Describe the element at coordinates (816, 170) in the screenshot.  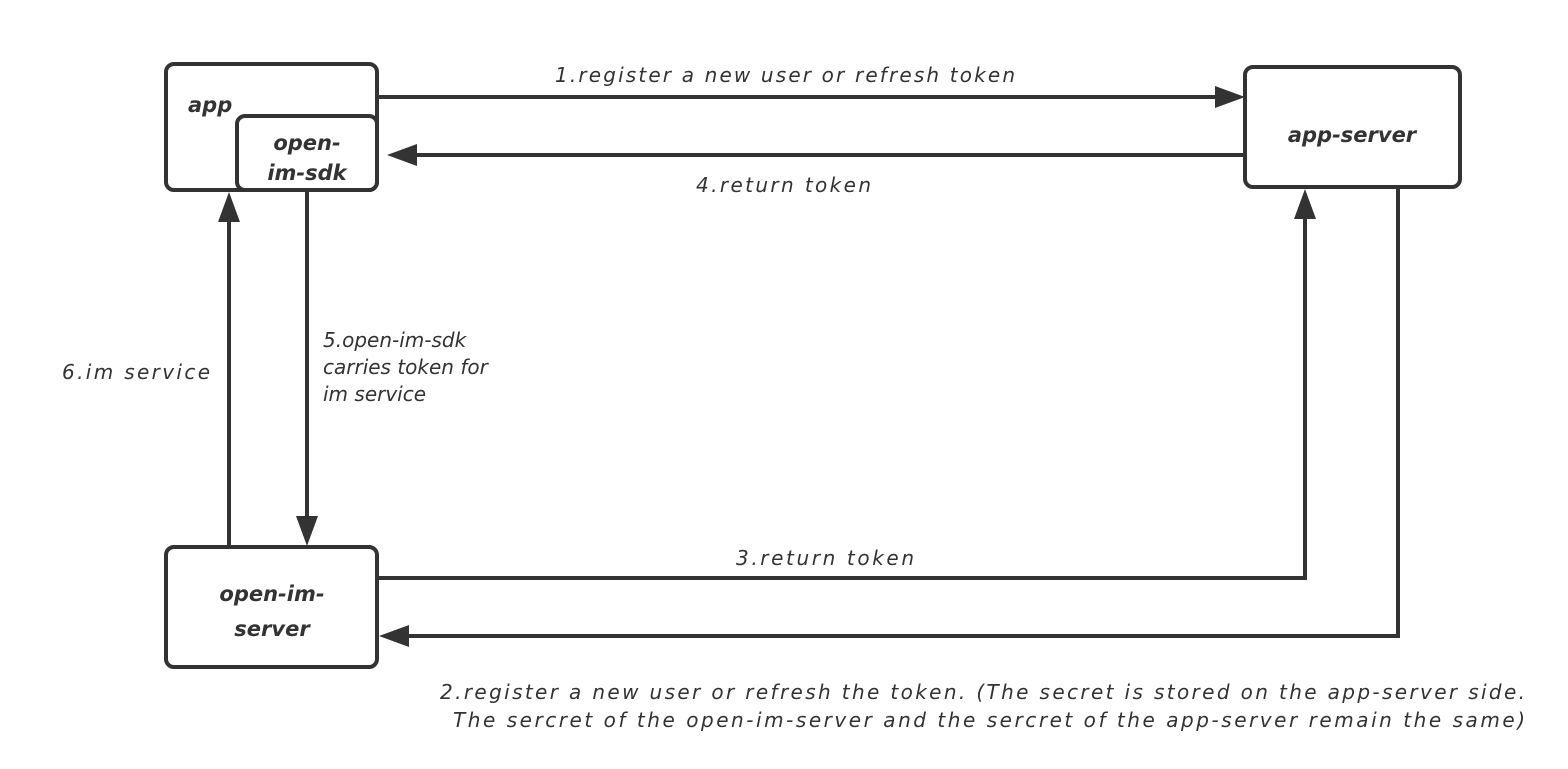
I see `edge-4: 4.return token` at that location.